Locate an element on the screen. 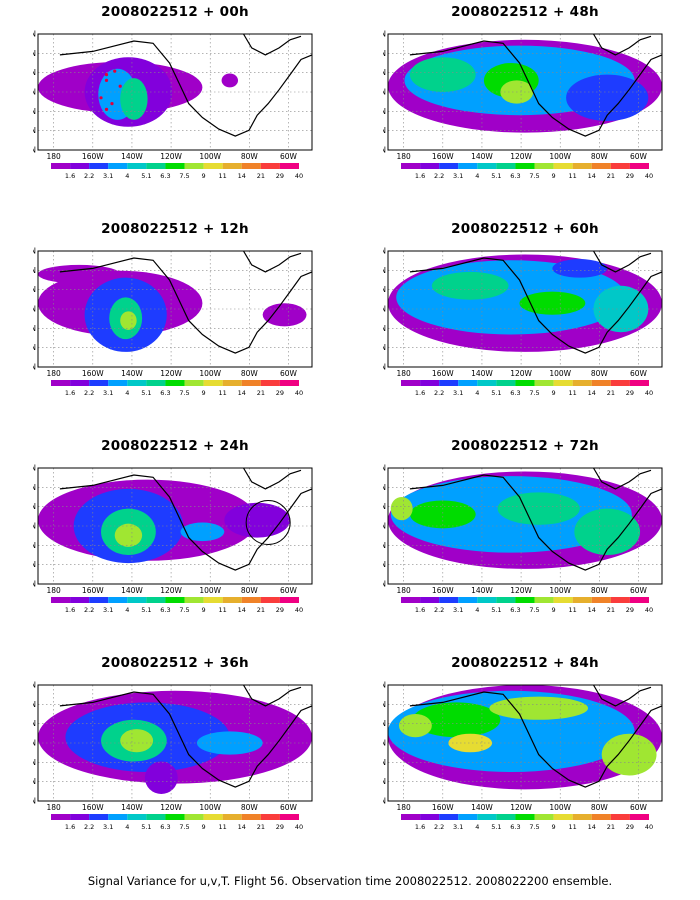 Image resolution: width=700 pixels, height=900 pixels. colorbar-label: 29 is located at coordinates (630, 393).